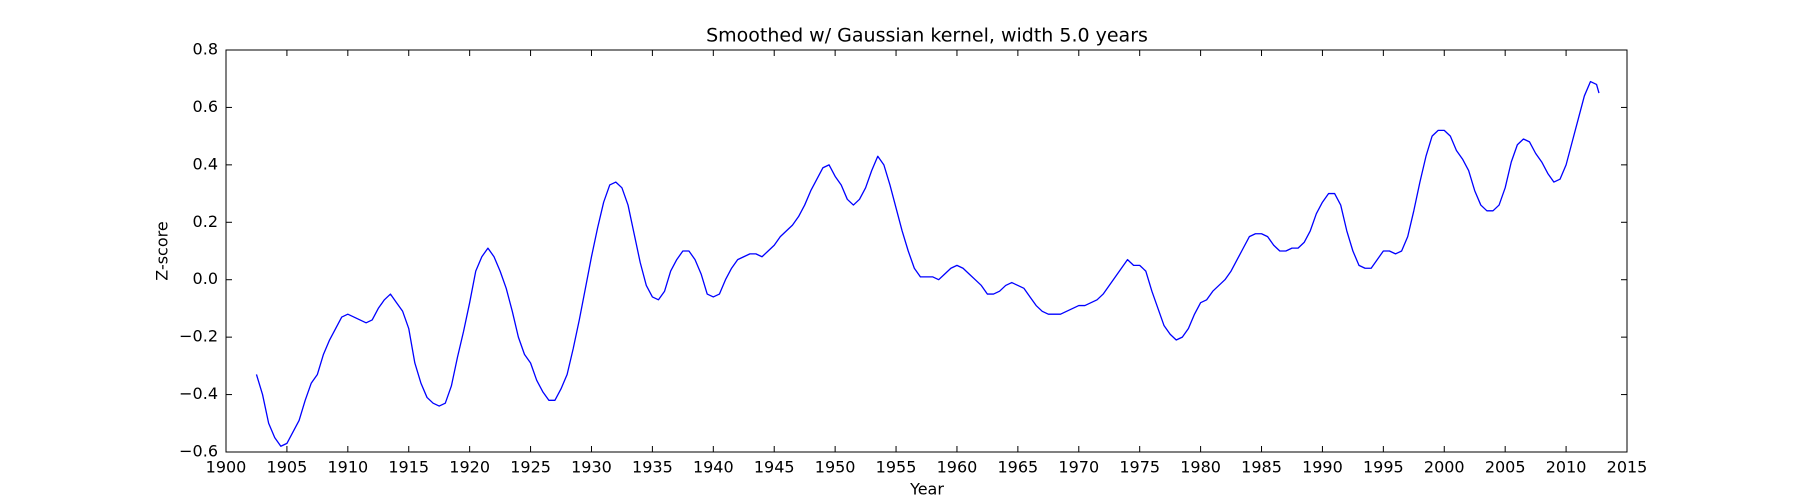  I want to click on x-tick-label: 1955, so click(896, 467).